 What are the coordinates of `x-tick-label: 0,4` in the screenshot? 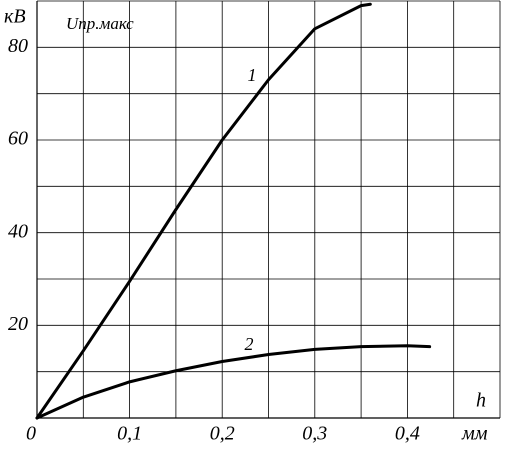 It's located at (407, 434).